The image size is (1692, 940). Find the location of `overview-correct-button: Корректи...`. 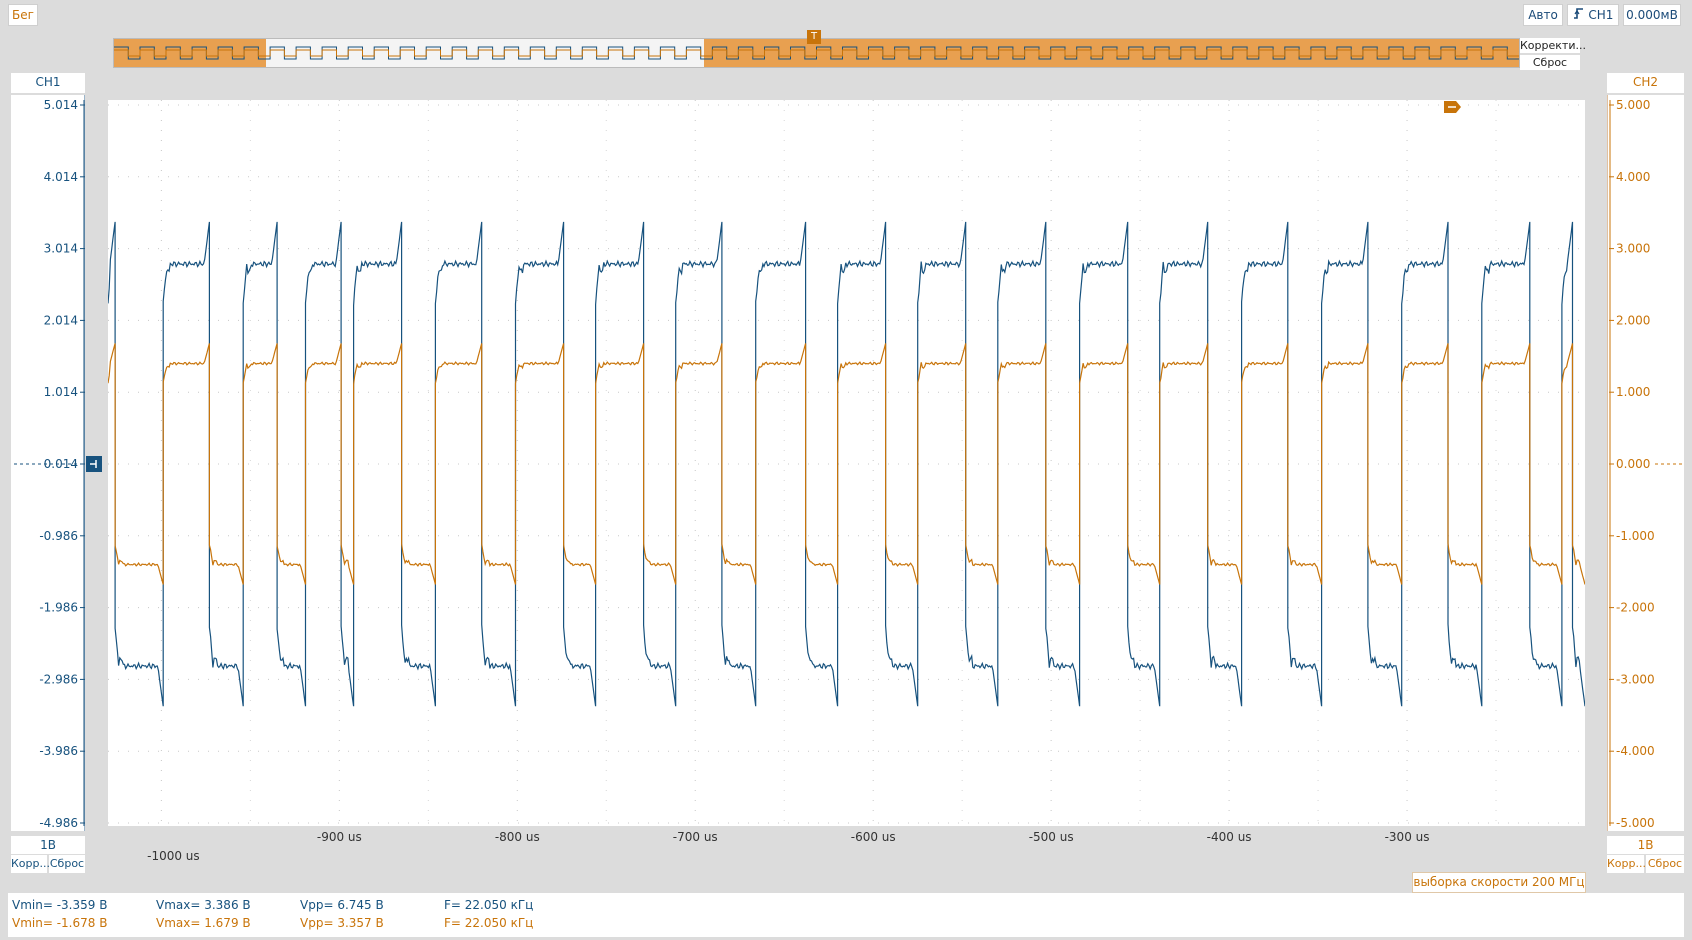

overview-correct-button: Корректи... is located at coordinates (1553, 45).